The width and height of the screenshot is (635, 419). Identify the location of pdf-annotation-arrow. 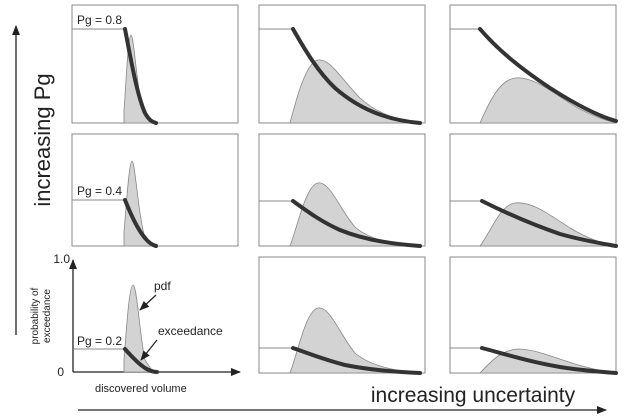
(148, 302).